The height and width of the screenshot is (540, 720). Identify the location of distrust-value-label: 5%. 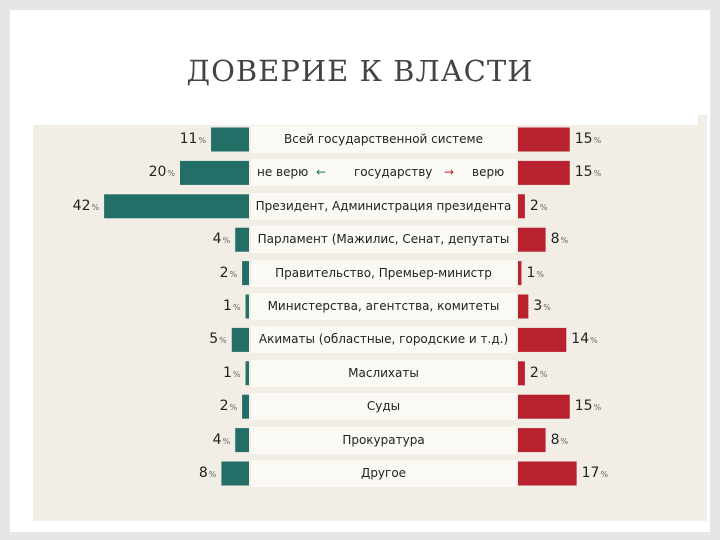
(218, 339).